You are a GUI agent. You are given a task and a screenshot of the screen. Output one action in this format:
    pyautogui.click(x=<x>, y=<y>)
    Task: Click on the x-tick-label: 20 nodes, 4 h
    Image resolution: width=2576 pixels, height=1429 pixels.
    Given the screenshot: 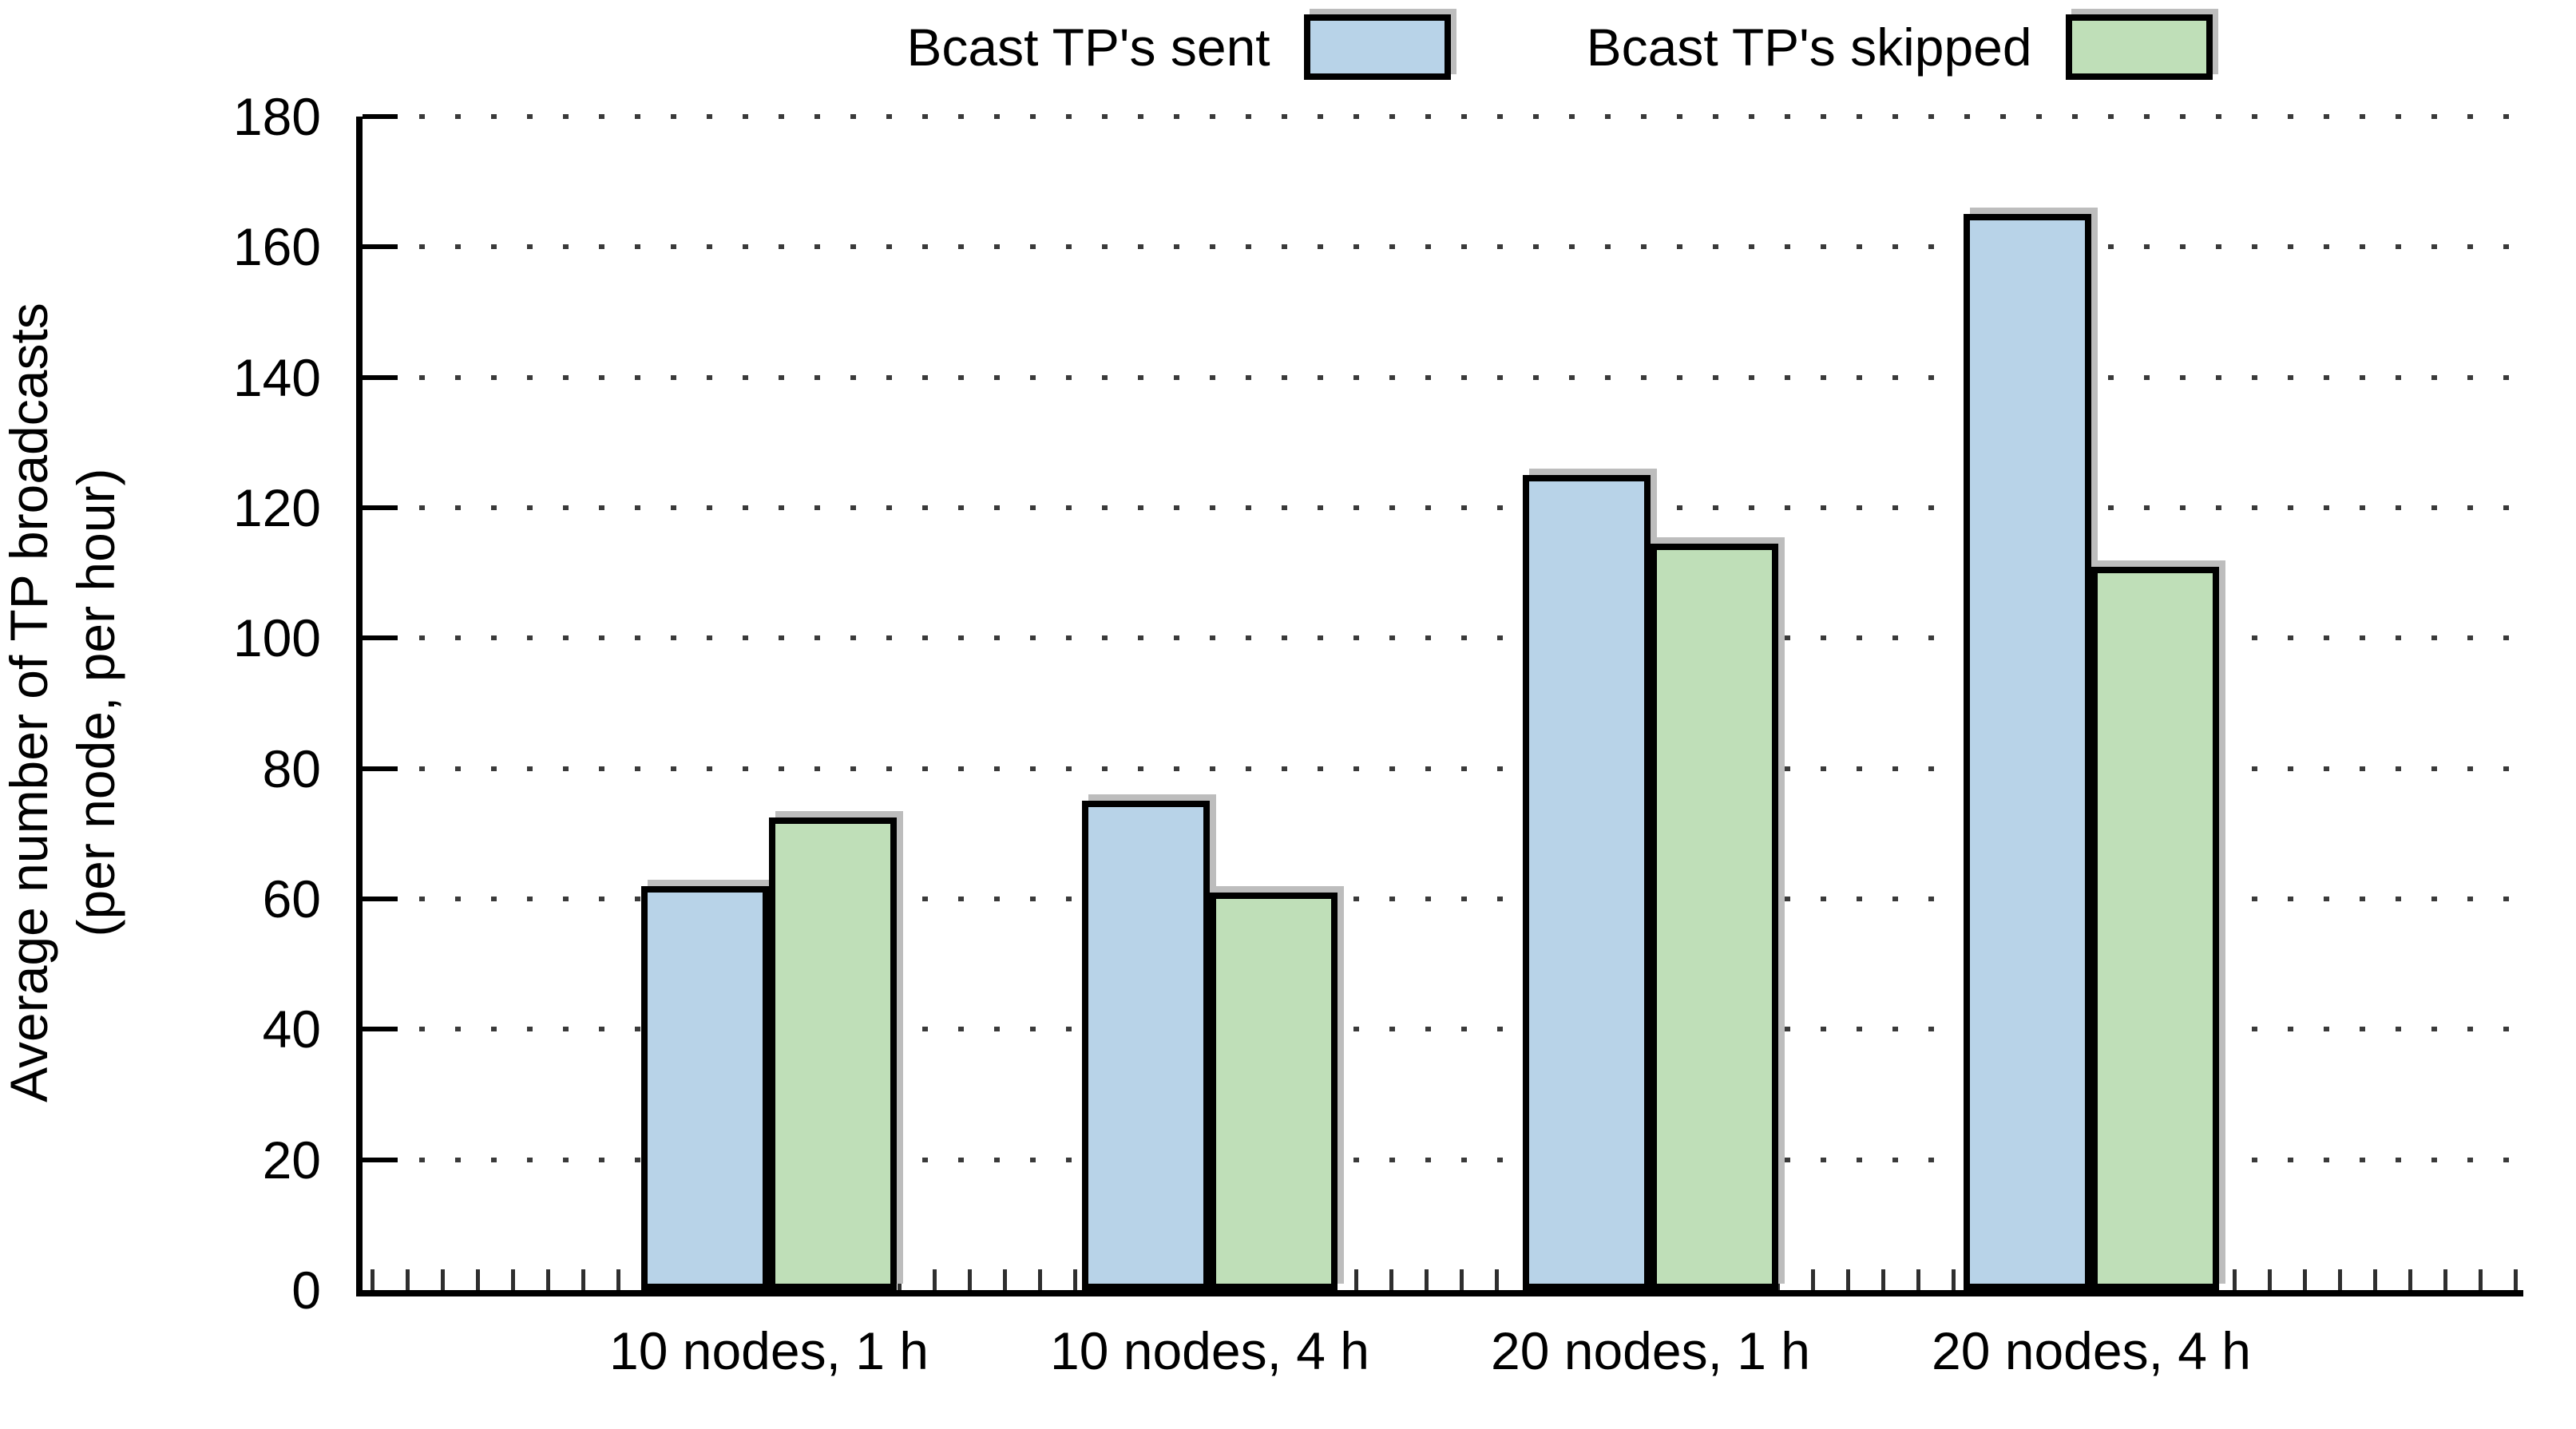 What is the action you would take?
    pyautogui.click(x=2091, y=1350)
    